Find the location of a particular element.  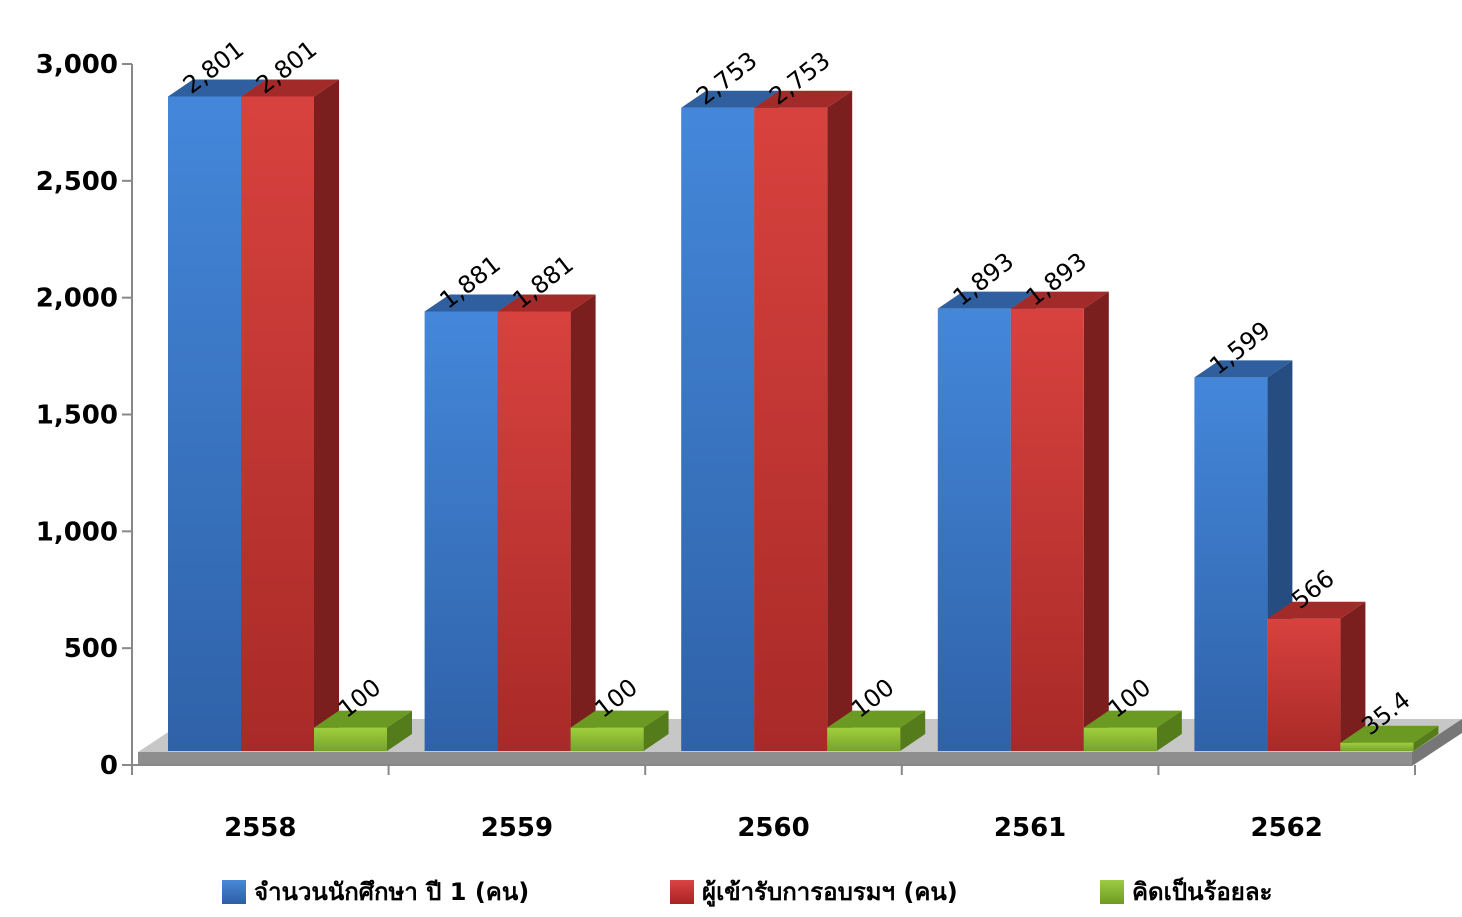

y-tick-label: 500 is located at coordinates (91, 649).